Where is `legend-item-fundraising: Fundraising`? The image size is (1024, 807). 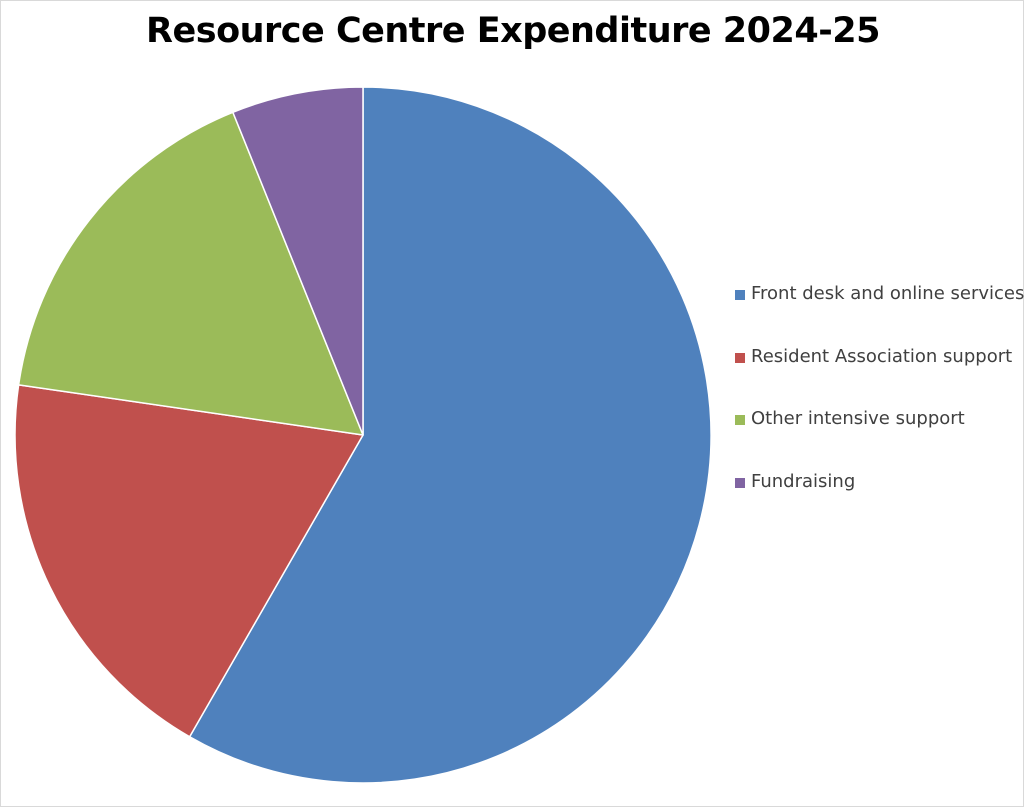
legend-item-fundraising: Fundraising is located at coordinates (878, 483).